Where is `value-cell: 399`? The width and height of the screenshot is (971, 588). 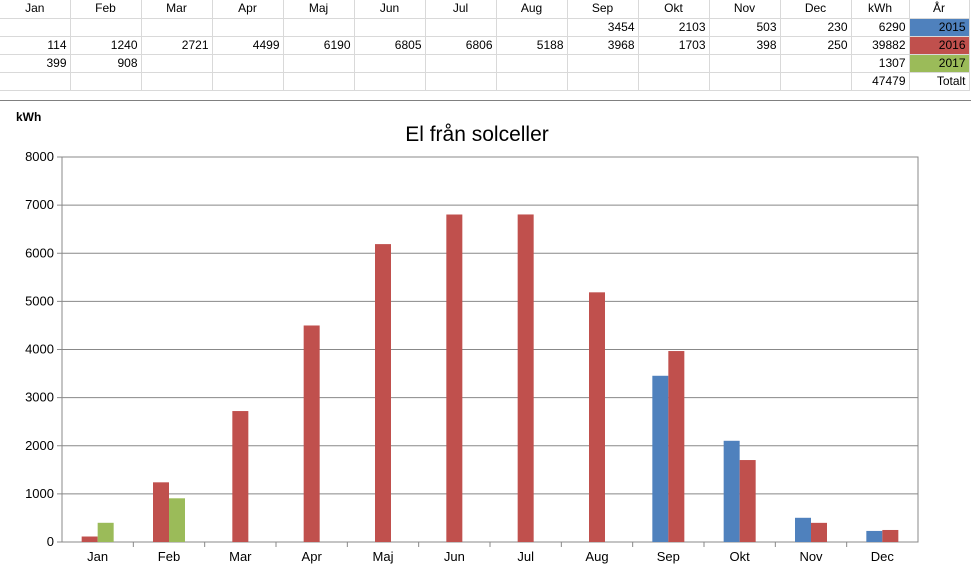 value-cell: 399 is located at coordinates (35, 63).